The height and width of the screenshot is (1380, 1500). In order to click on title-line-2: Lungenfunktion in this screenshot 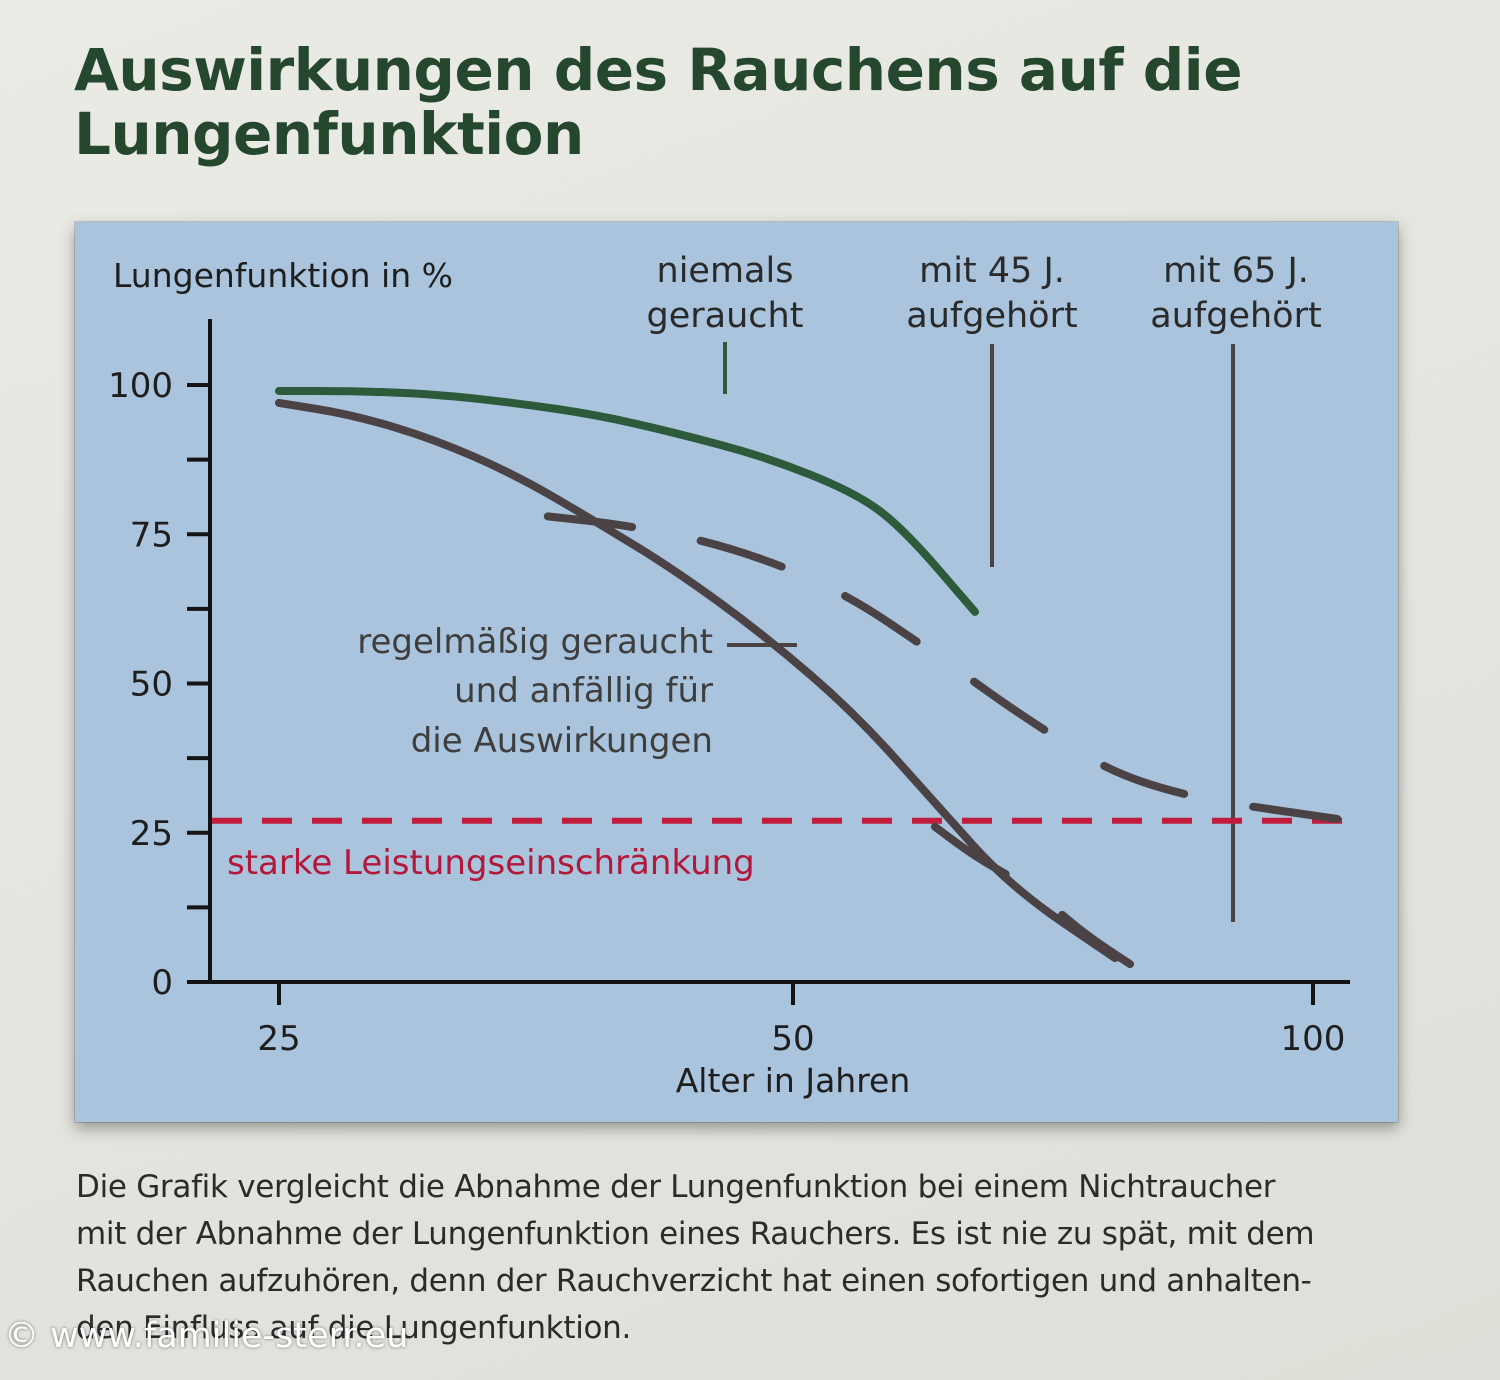, I will do `click(329, 134)`.